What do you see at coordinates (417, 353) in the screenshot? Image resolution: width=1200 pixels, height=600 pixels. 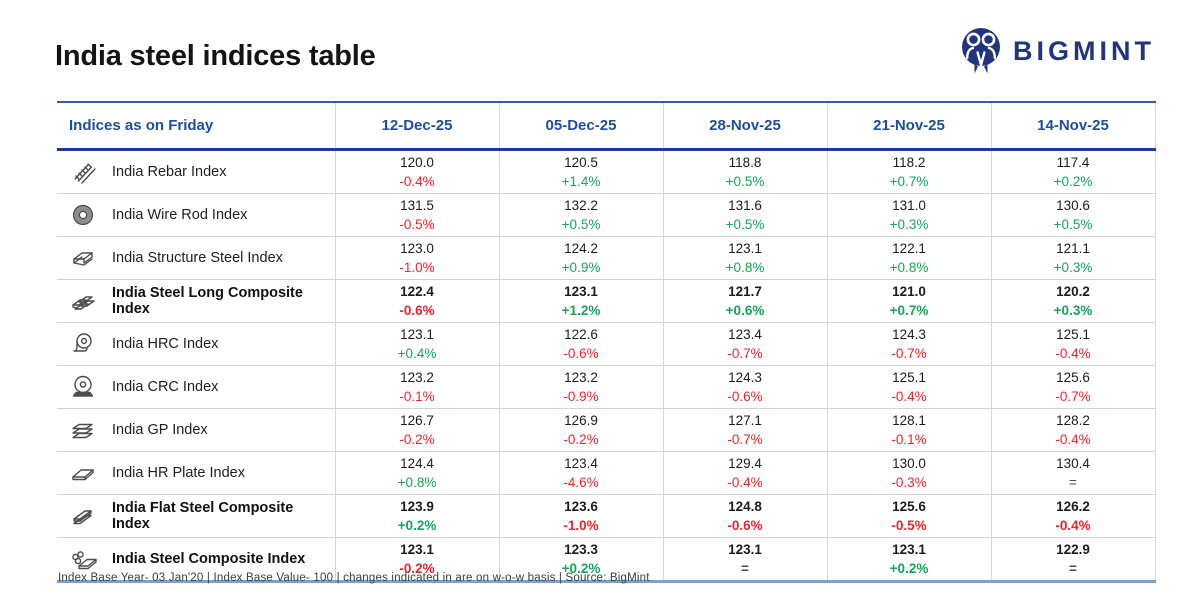 I see `wow-change: +0.4%` at bounding box center [417, 353].